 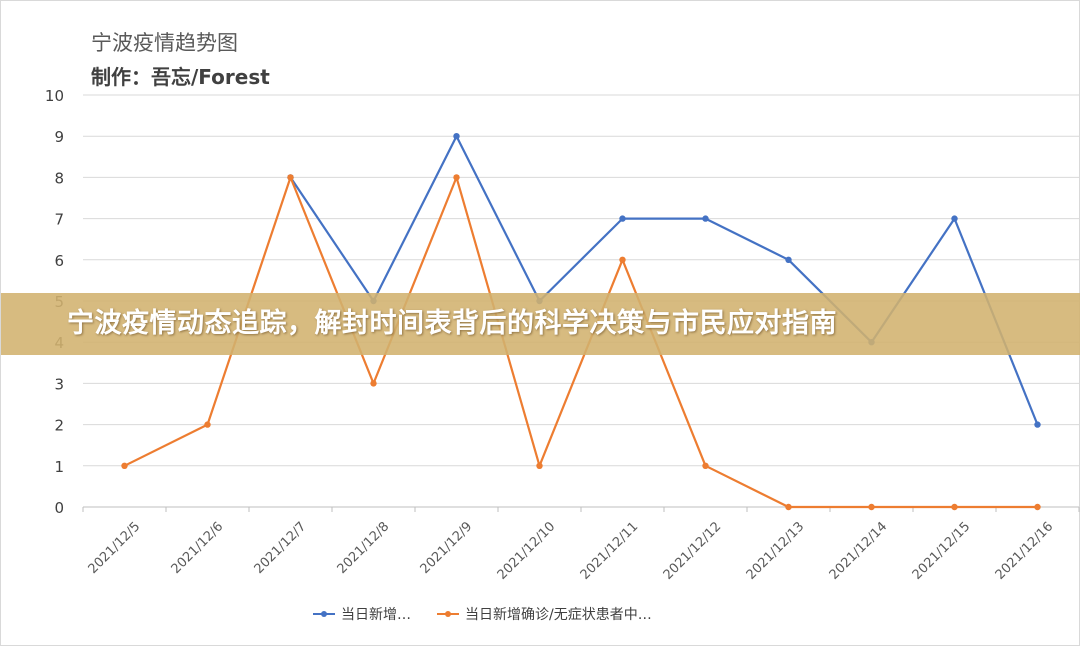 What do you see at coordinates (59, 137) in the screenshot?
I see `y-tick-label: 9` at bounding box center [59, 137].